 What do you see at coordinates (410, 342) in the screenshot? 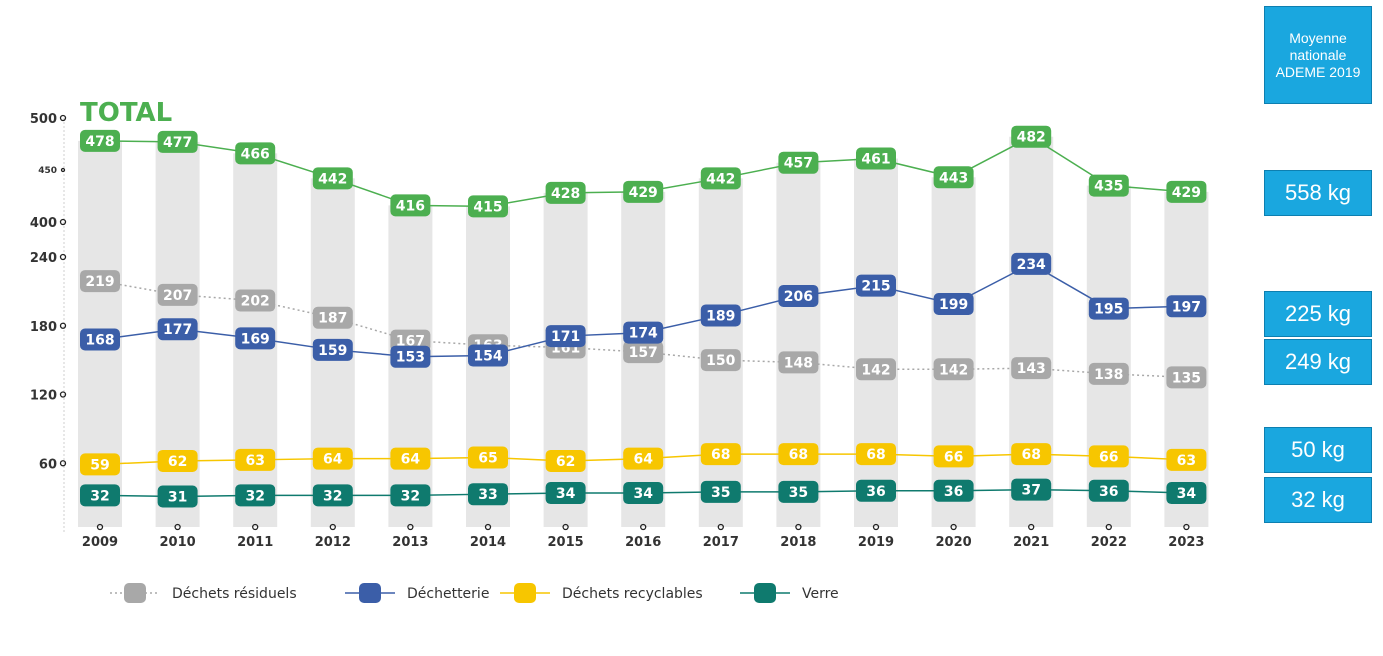
I see `data-label: 167` at bounding box center [410, 342].